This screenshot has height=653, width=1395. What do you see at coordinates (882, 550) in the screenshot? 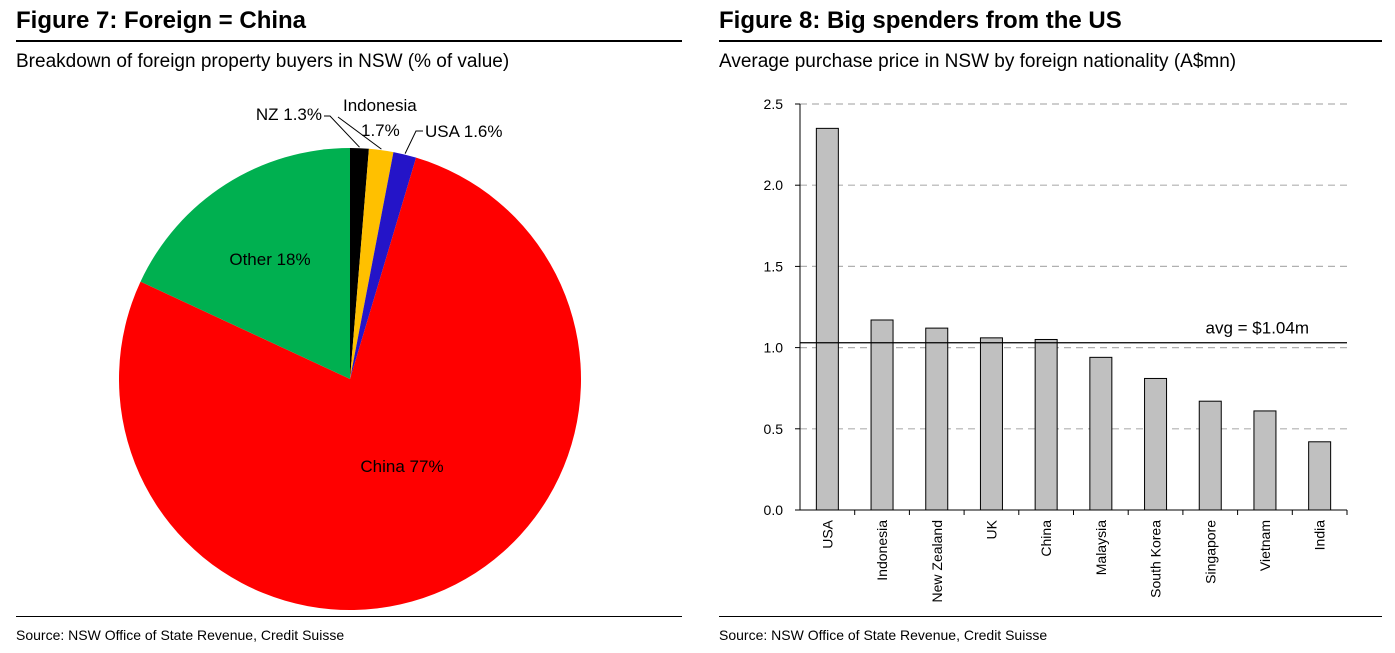
I see `xtick-label-indonesia: Indonesia` at bounding box center [882, 550].